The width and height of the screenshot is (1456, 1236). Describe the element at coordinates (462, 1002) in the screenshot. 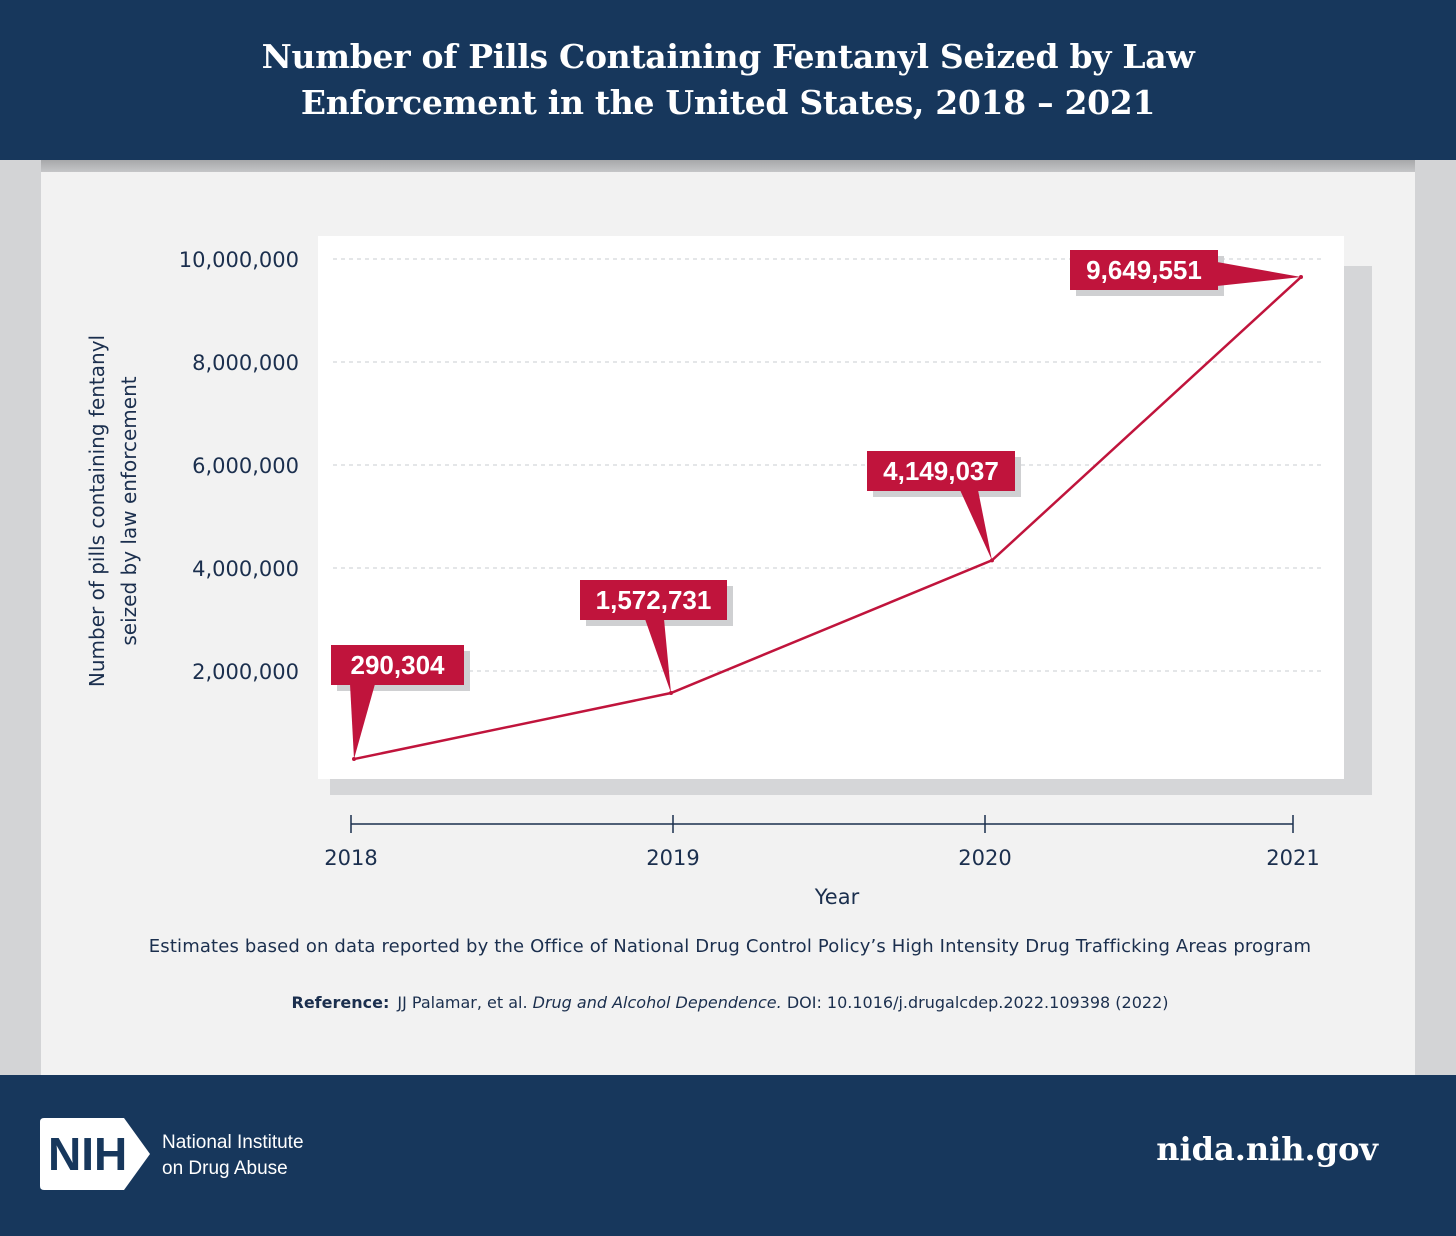

I see `reference-authors: JJ Palamar, et al.` at that location.